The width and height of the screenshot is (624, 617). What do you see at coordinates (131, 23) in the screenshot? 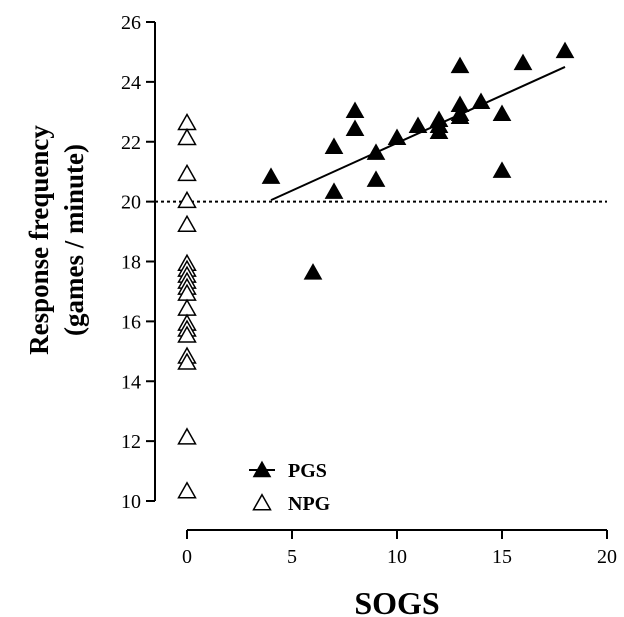
I see `y-tick-label: 26` at bounding box center [131, 23].